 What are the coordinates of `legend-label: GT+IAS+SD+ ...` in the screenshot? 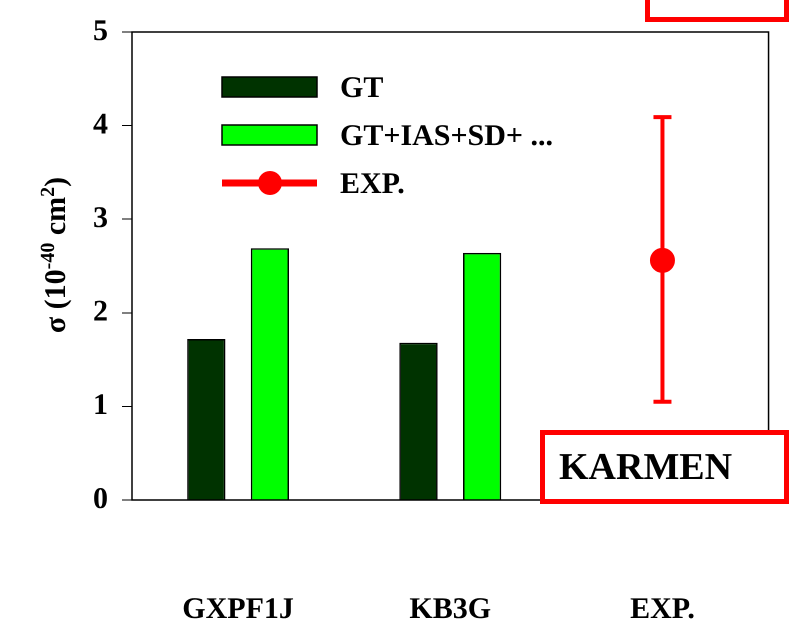 It's located at (447, 135).